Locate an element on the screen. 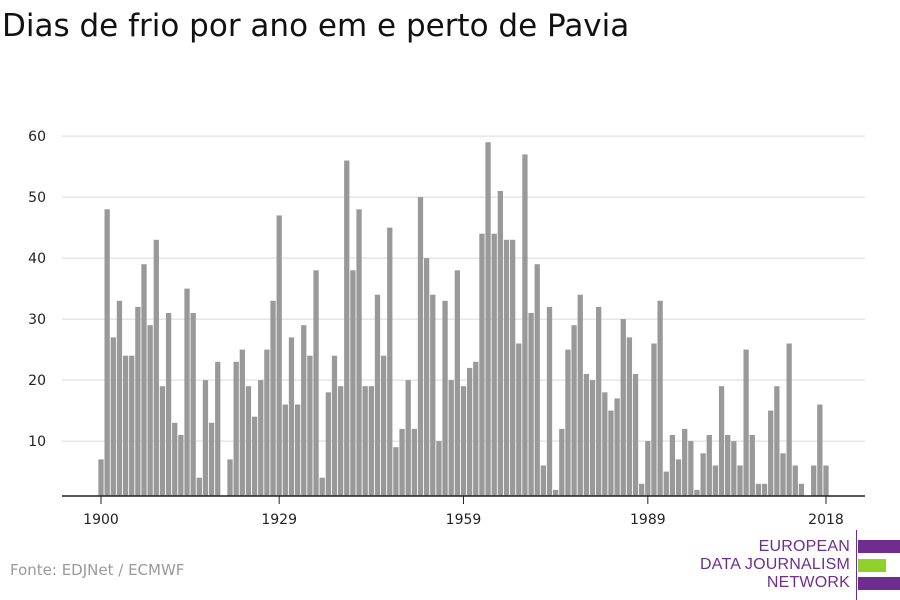 The height and width of the screenshot is (600, 900). logo-line-1: EUROPEAN is located at coordinates (804, 546).